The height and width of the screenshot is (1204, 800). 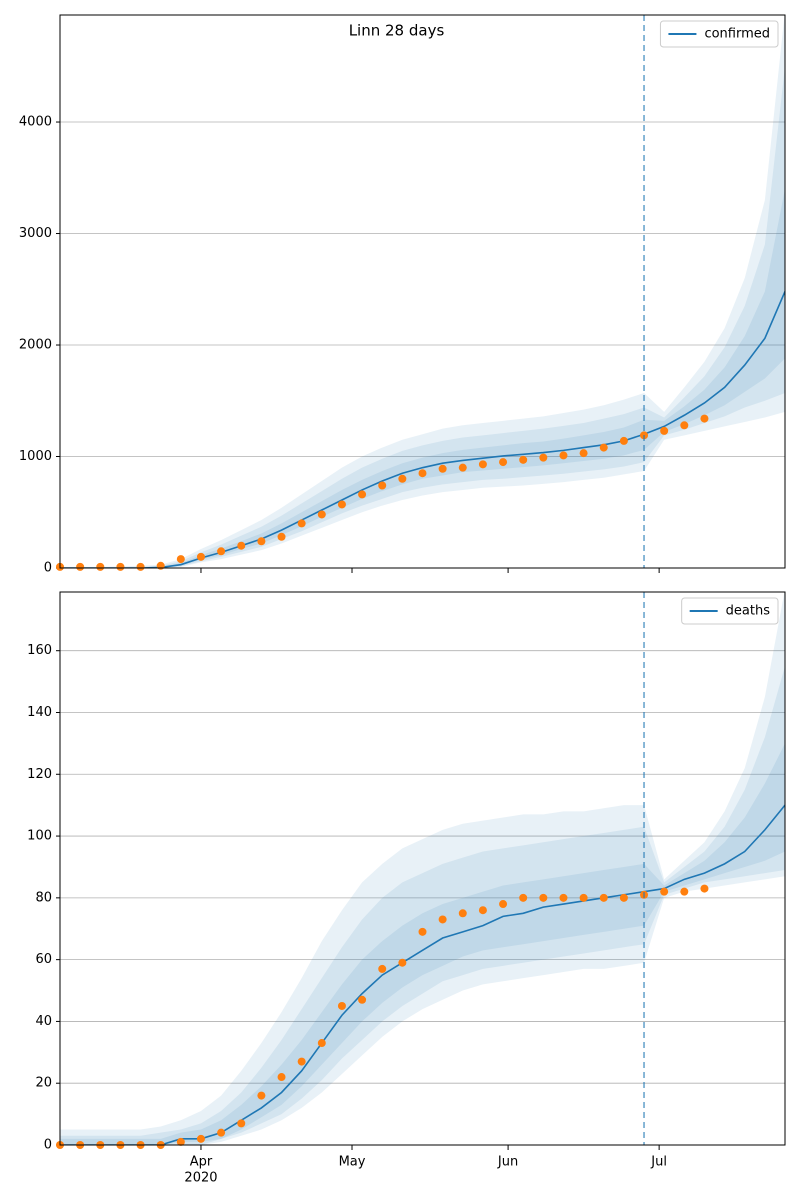 I want to click on y-tick-label: 80, so click(x=43, y=897).